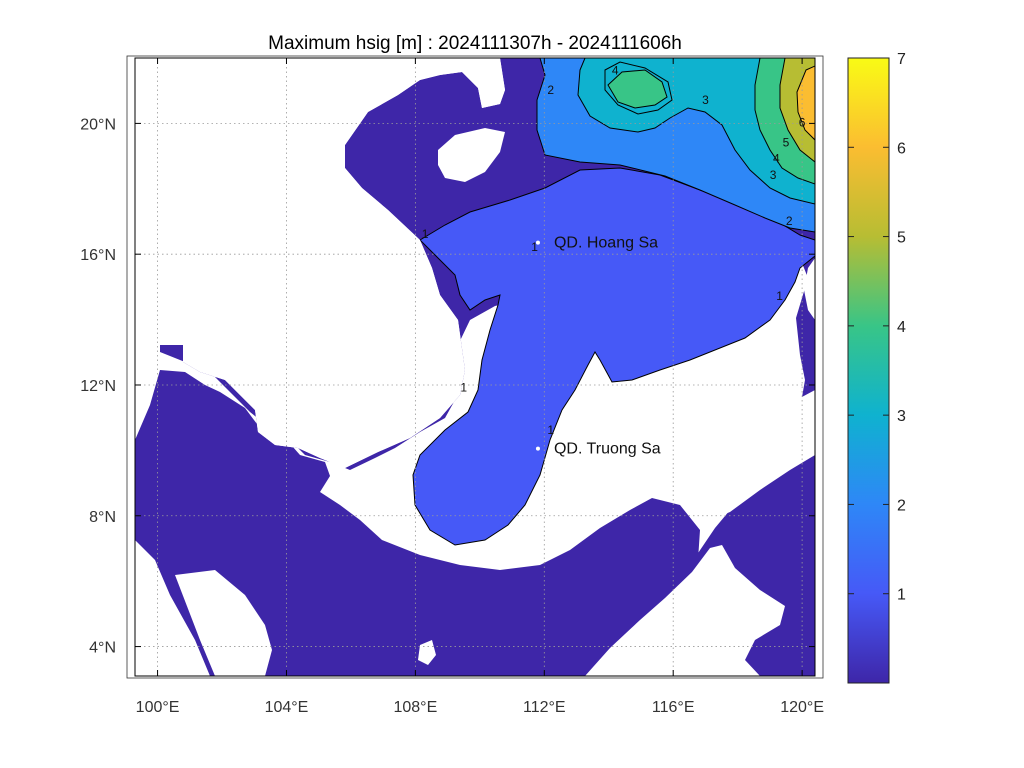 The image size is (1024, 768). I want to click on x-tick-label: 104°E, so click(287, 707).